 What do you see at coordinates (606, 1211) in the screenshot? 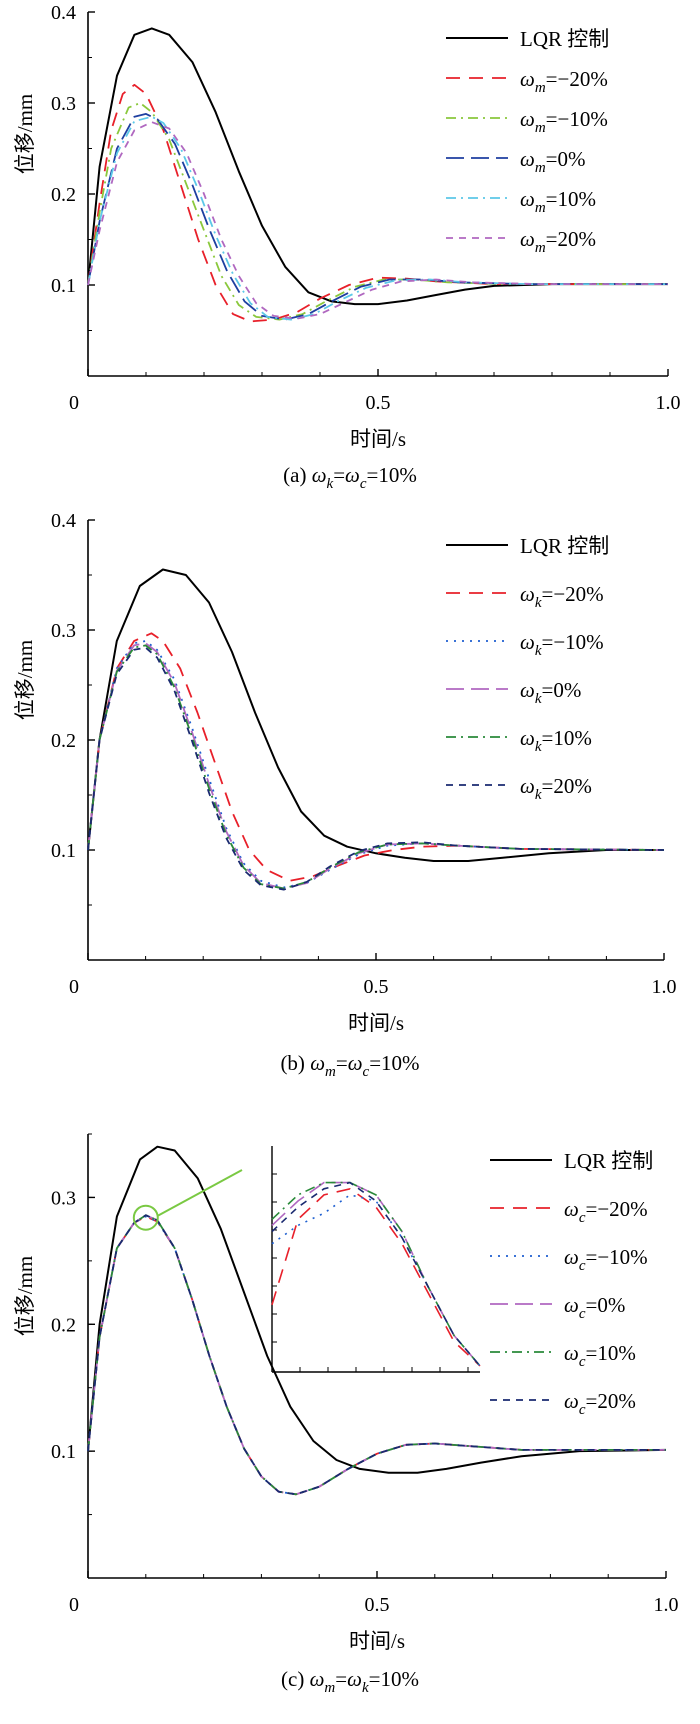
I see `legend-label: ωc=−20%` at bounding box center [606, 1211].